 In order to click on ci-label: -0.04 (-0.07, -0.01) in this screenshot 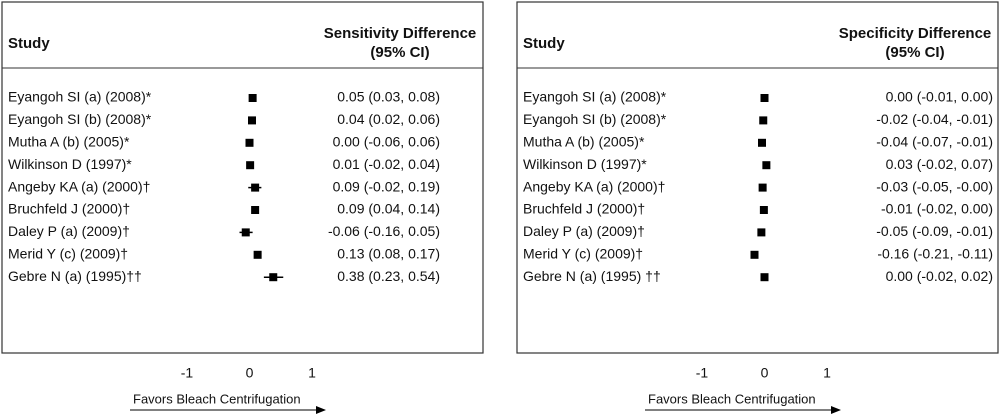, I will do `click(934, 142)`.